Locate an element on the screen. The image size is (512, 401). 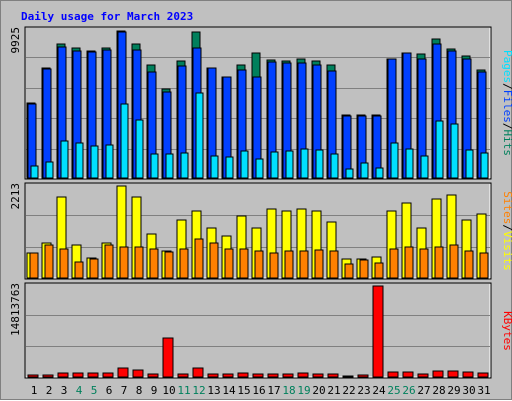
x-tick-label-day-16: 16 is located at coordinates (258, 390).